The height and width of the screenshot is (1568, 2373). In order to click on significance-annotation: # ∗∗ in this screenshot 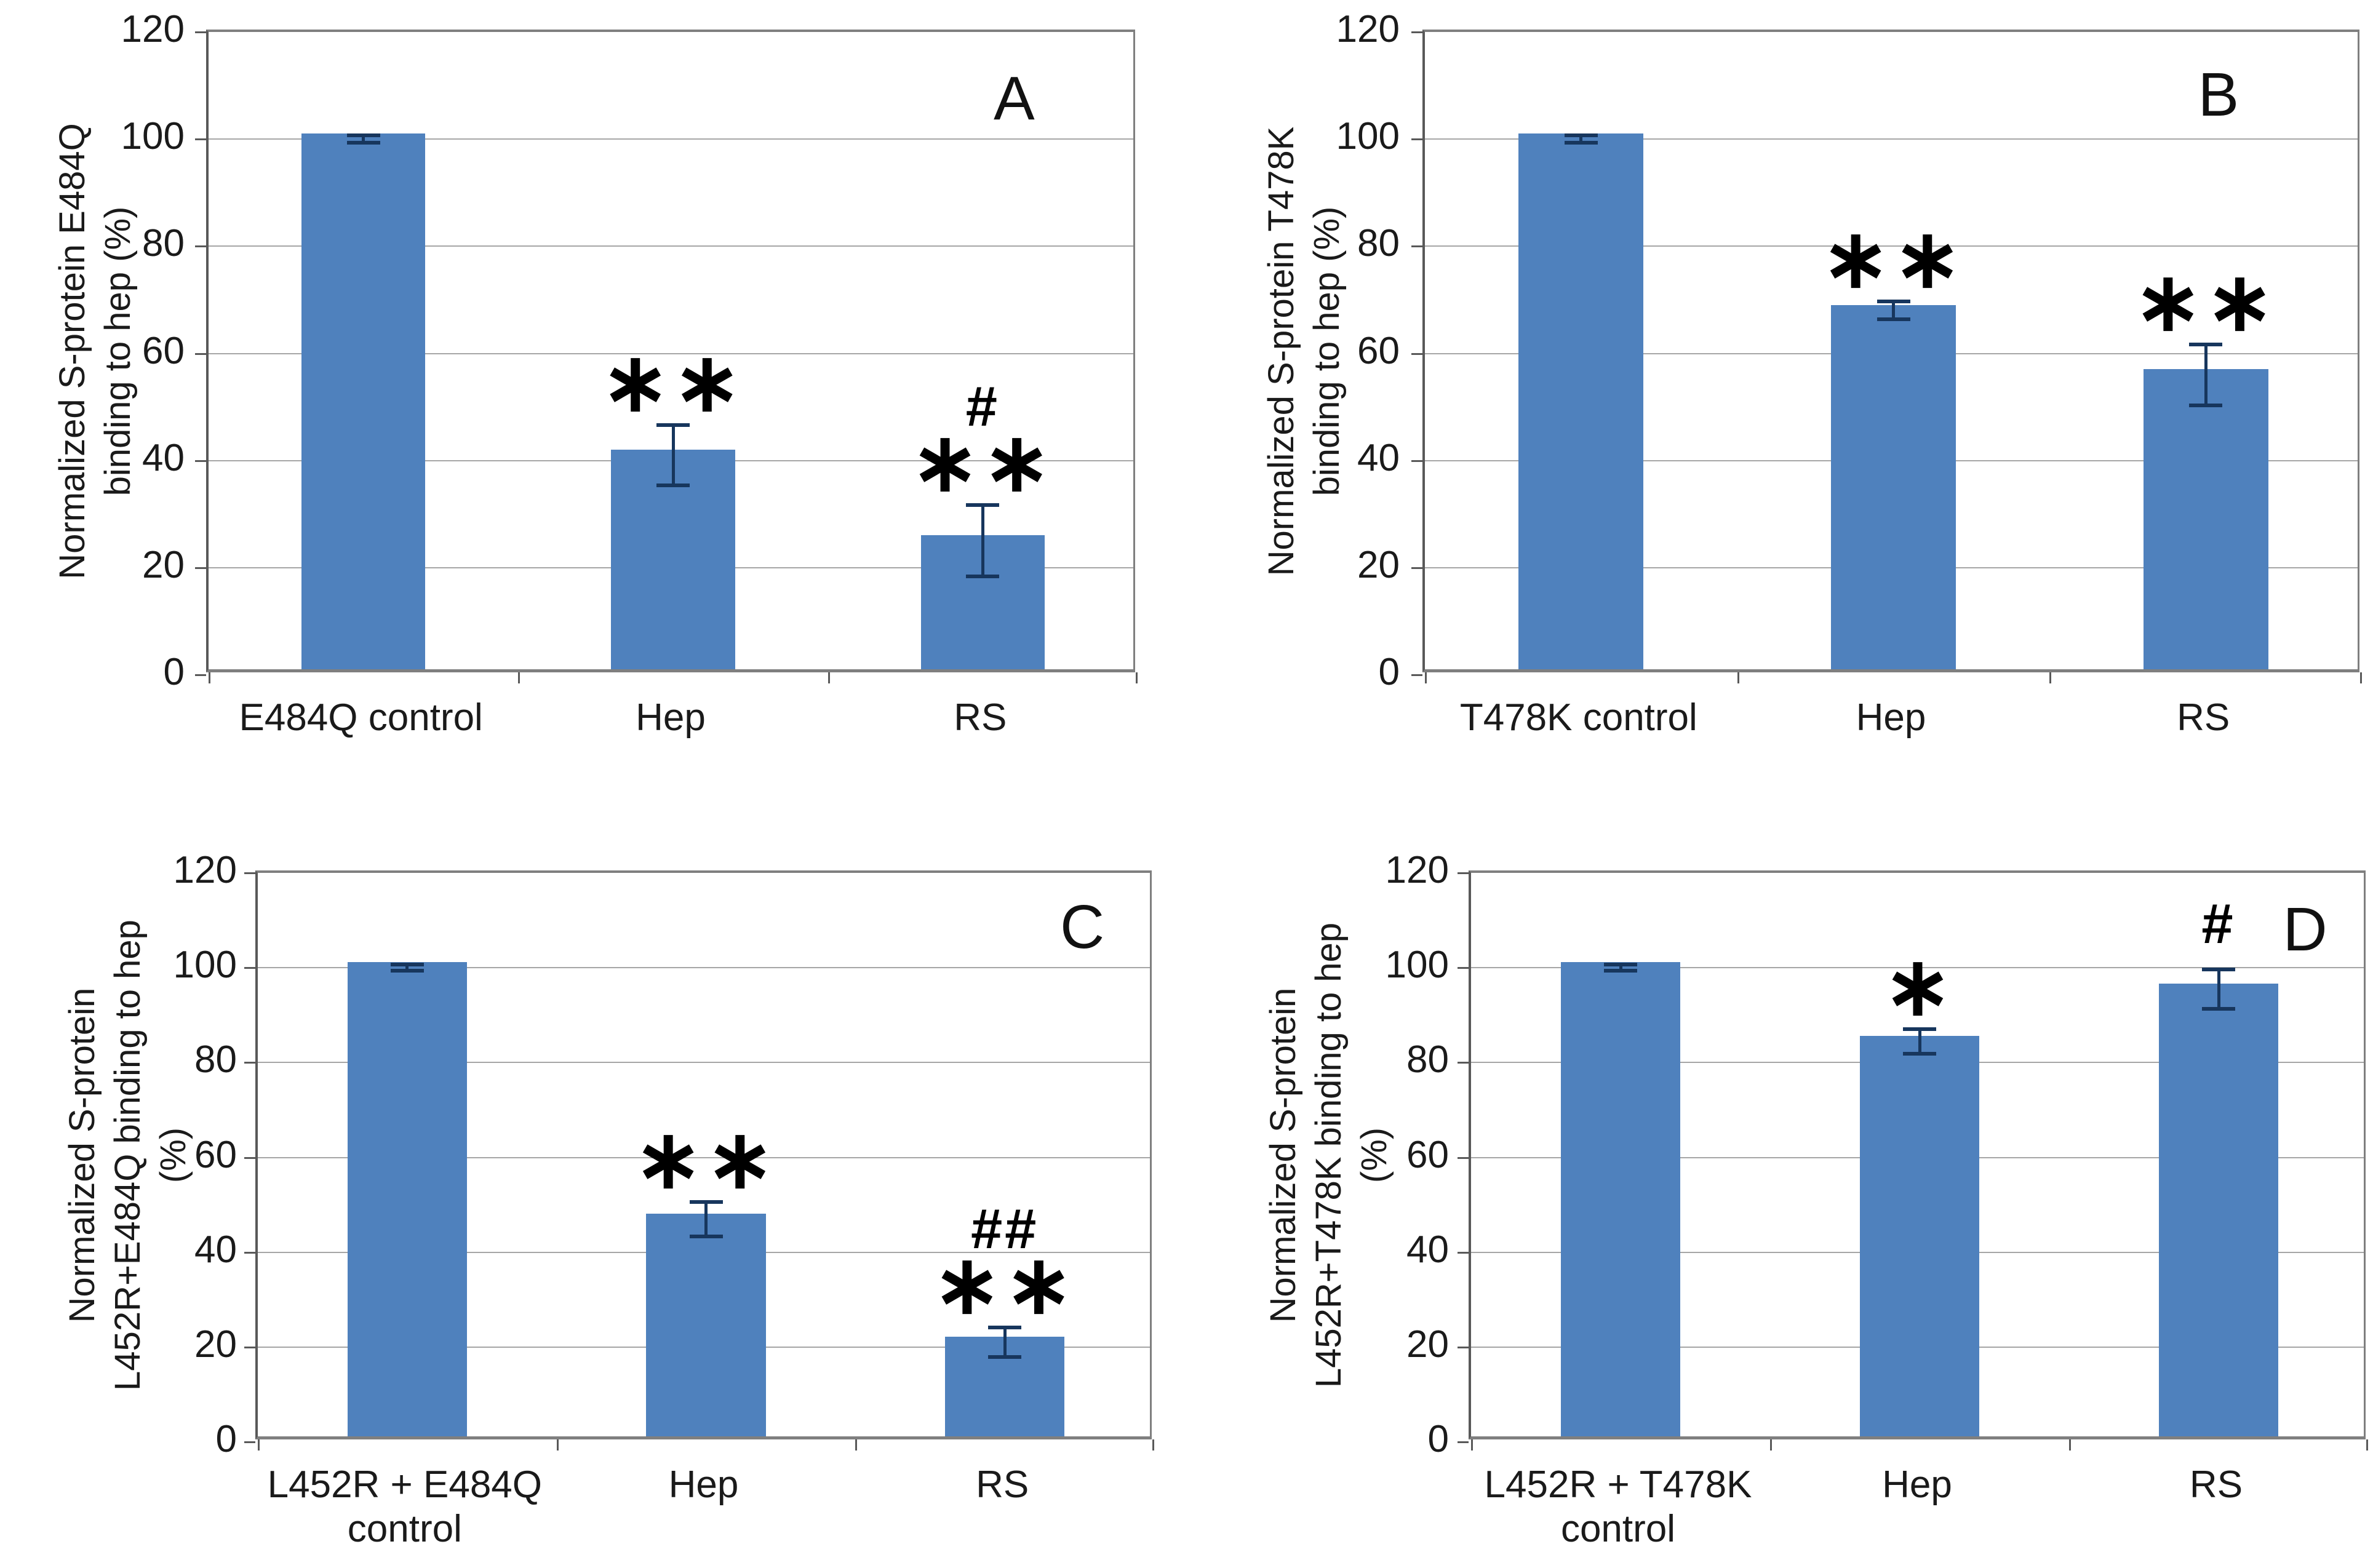, I will do `click(983, 443)`.